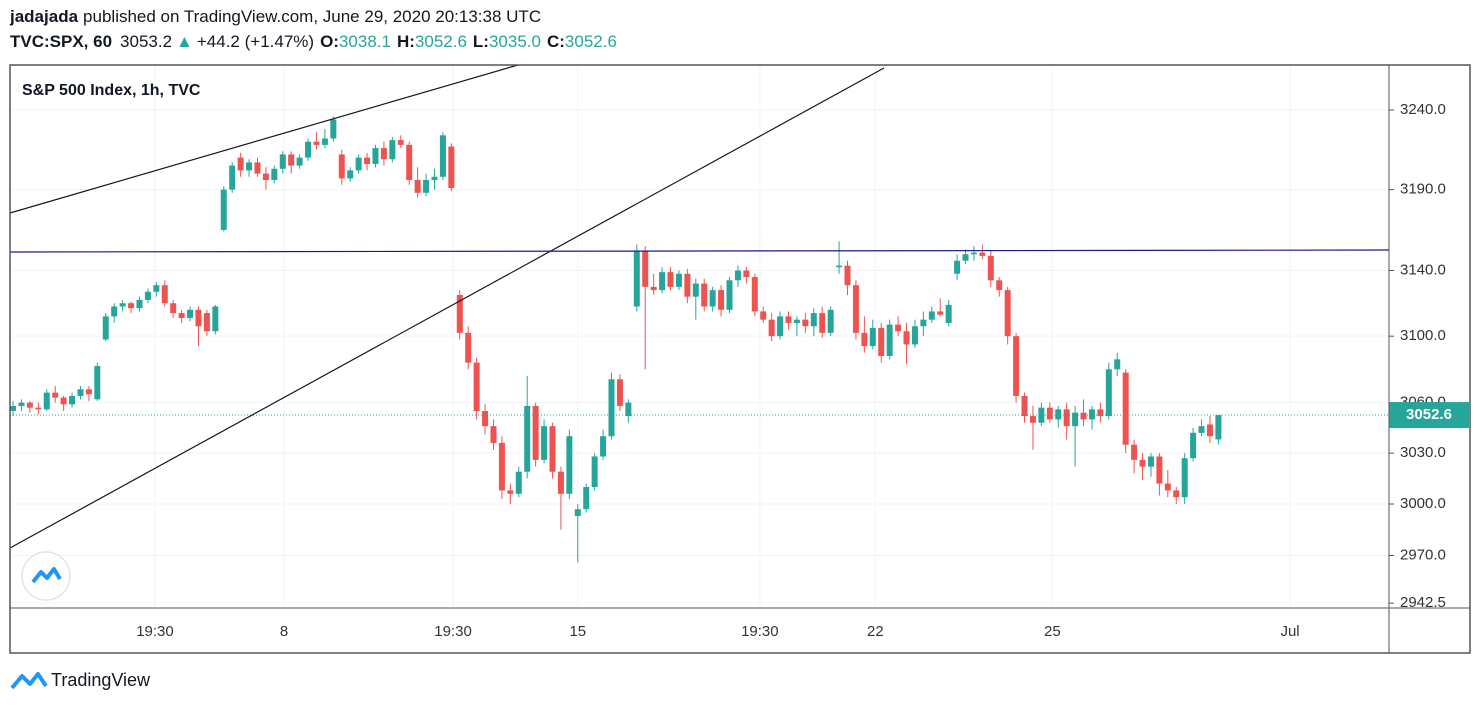  I want to click on x-tick-label: 19:30, so click(760, 631).